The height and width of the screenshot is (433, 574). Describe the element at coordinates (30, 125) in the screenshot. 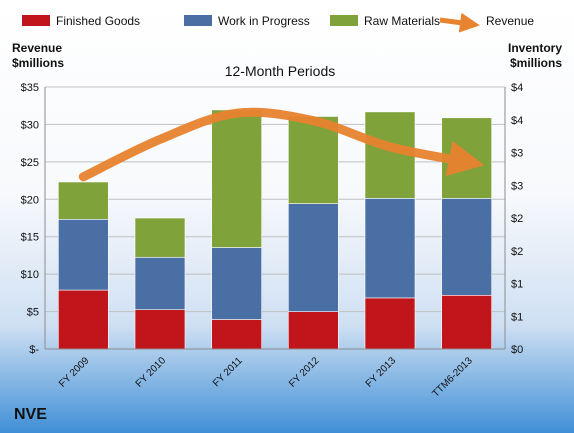

I see `left-tick-label: $30` at that location.